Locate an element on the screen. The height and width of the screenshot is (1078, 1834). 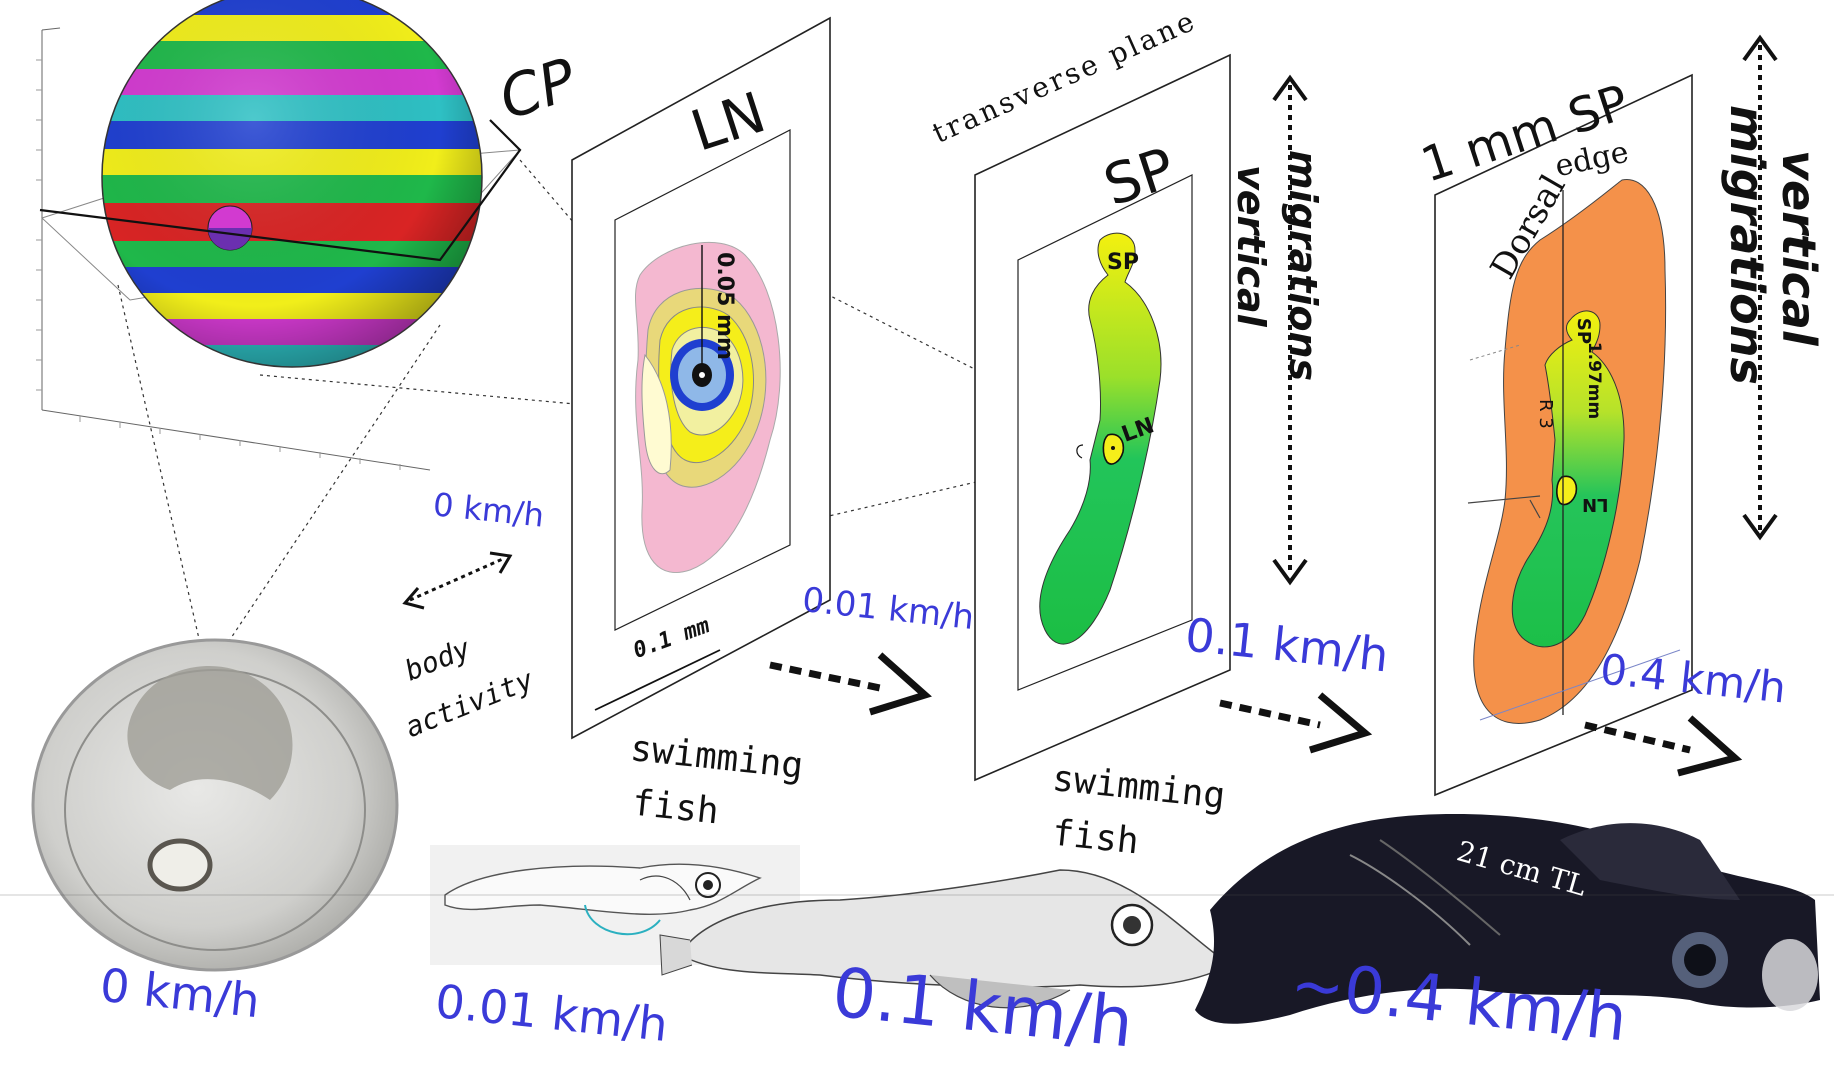
vertical-migrations-2b: migrations is located at coordinates (1747, 245).